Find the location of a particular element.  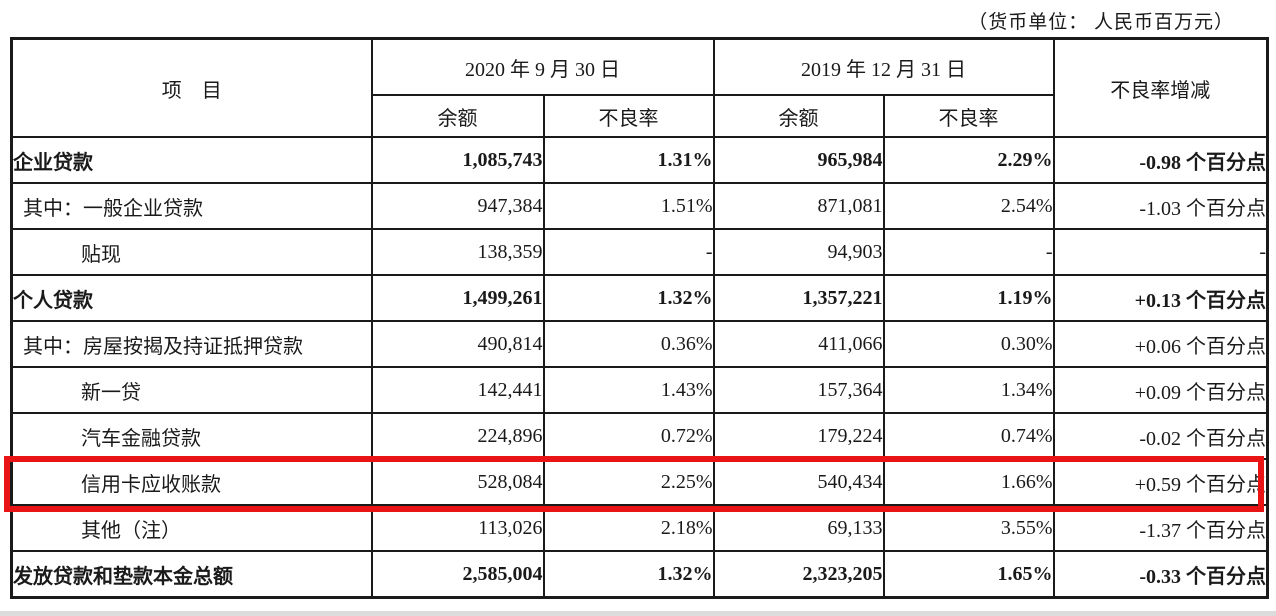

row-label: 其中：一般企业贷款 is located at coordinates (191, 206).